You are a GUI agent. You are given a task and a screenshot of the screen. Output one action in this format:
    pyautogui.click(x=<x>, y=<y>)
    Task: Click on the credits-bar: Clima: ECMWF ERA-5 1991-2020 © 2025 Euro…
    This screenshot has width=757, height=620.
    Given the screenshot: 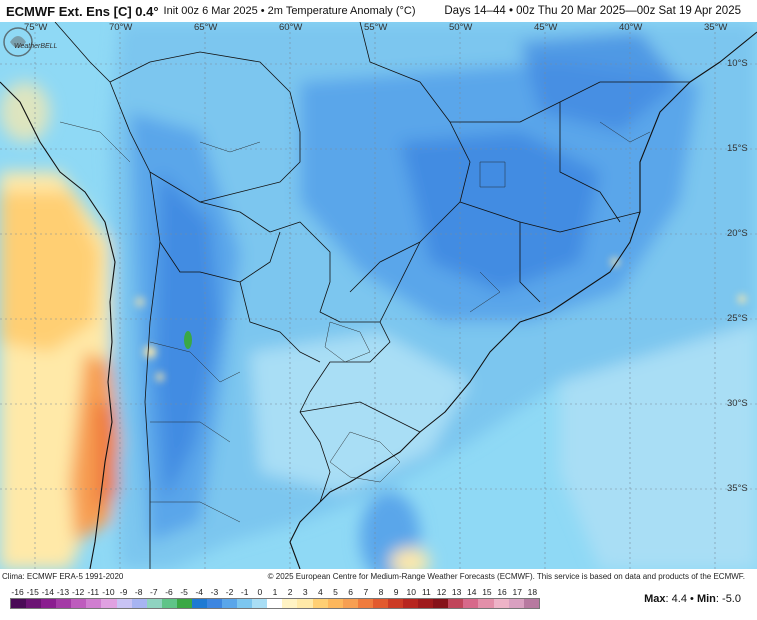 What is the action you would take?
    pyautogui.click(x=378, y=577)
    